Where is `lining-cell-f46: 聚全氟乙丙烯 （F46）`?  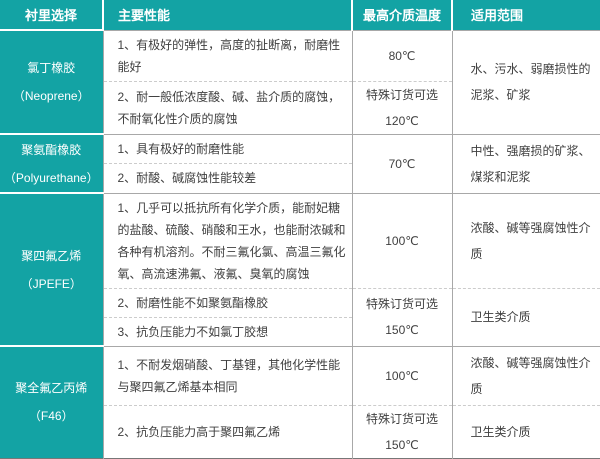 lining-cell-f46: 聚全氟乙丙烯 （F46） is located at coordinates (51, 401).